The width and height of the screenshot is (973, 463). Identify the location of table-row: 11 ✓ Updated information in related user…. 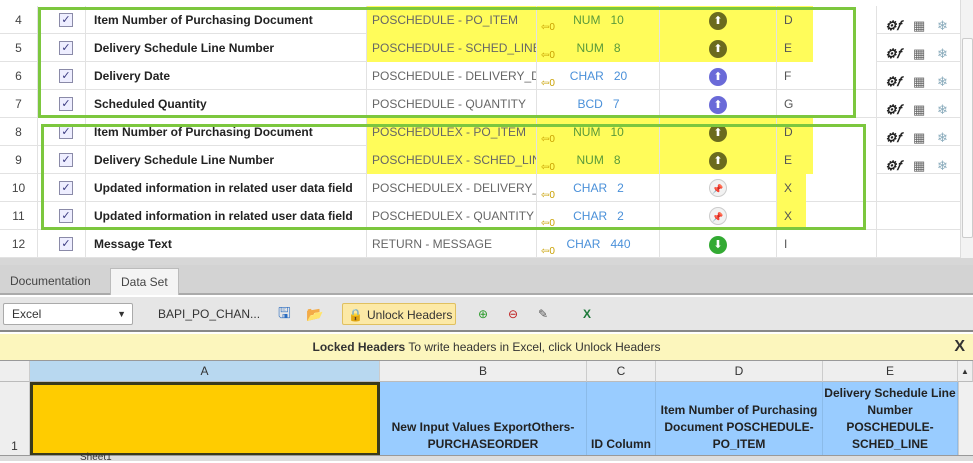
(480, 216).